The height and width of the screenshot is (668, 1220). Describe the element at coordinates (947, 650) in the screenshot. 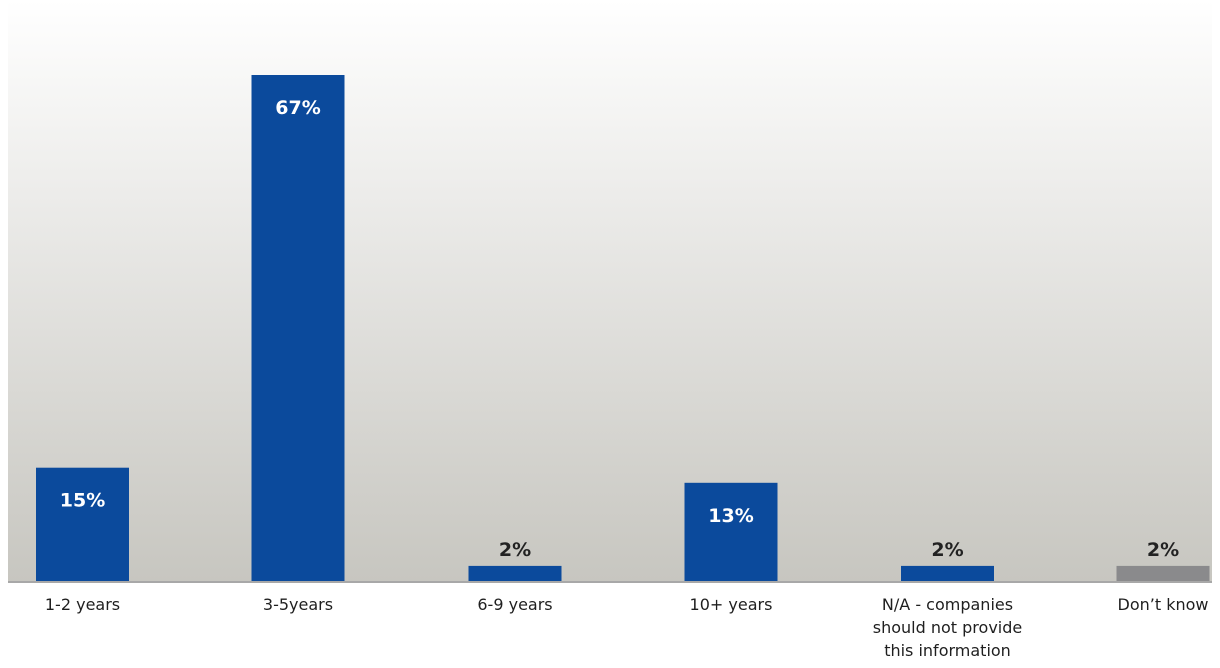

I see `category-label-4-line-2: this information` at that location.